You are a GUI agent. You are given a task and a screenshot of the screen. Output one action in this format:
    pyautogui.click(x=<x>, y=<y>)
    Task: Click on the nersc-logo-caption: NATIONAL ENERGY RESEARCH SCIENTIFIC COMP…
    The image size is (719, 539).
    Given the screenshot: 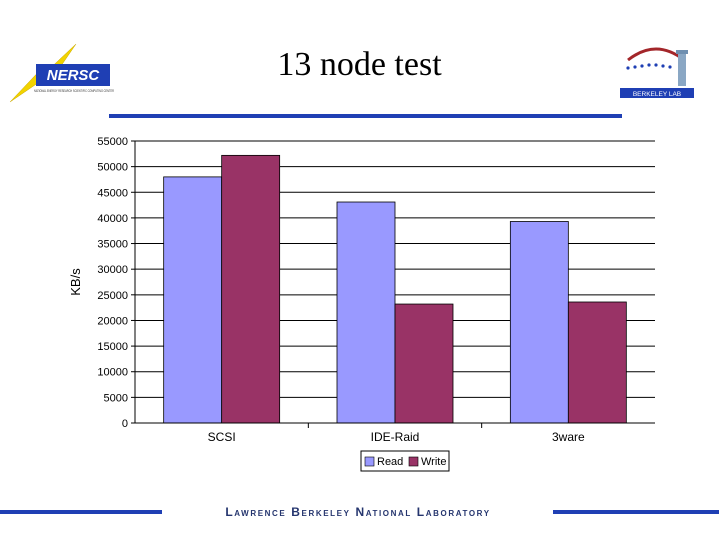 What is the action you would take?
    pyautogui.click(x=74, y=91)
    